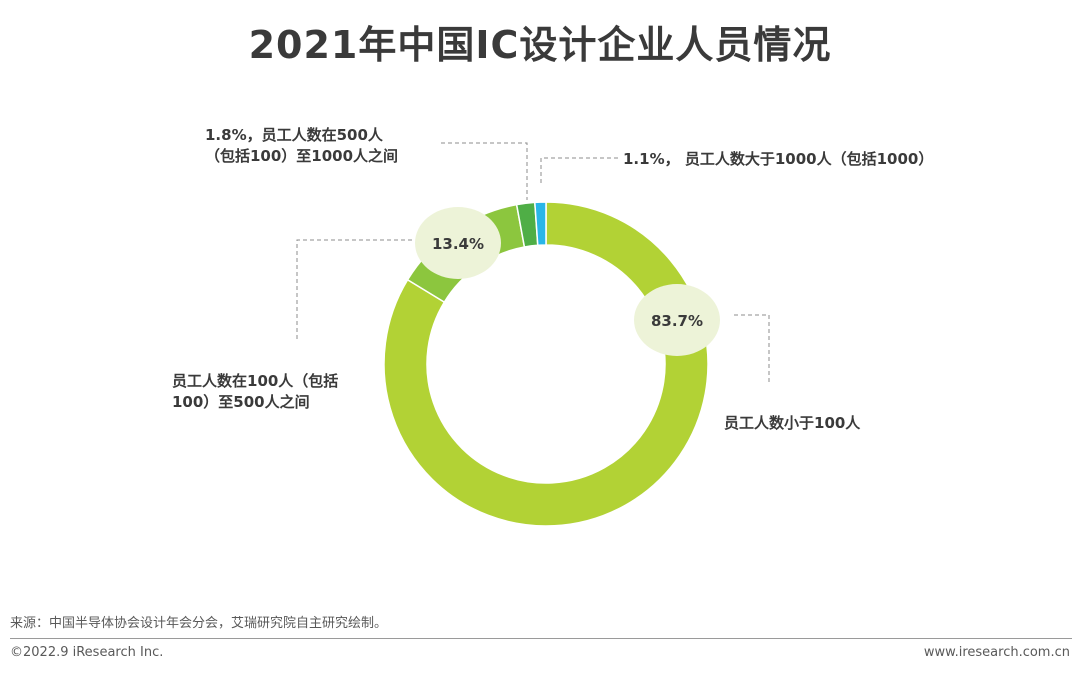 This screenshot has height=675, width=1080. Describe the element at coordinates (199, 623) in the screenshot. I see `source-note: 来源：中国半导体协会设计年会分会，艾瑞研究院自主研究绘制。` at that location.